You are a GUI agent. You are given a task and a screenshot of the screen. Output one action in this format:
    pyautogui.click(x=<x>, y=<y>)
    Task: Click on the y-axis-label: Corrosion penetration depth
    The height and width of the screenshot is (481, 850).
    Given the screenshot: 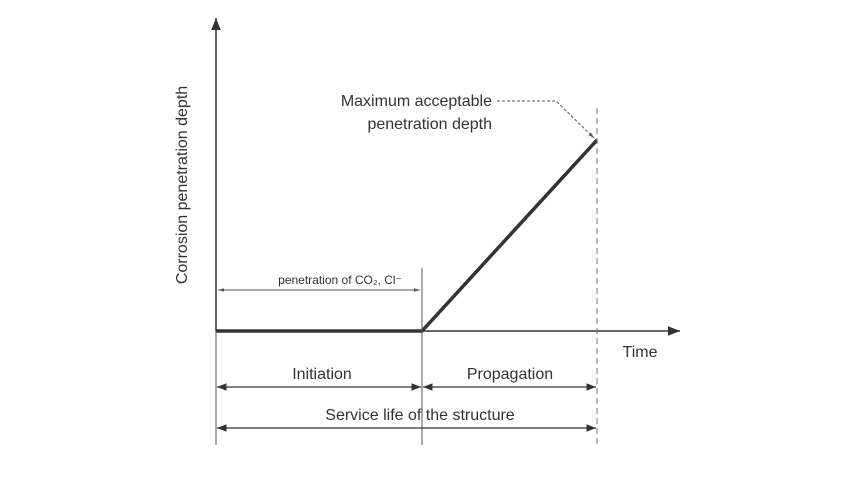 What is the action you would take?
    pyautogui.click(x=182, y=185)
    